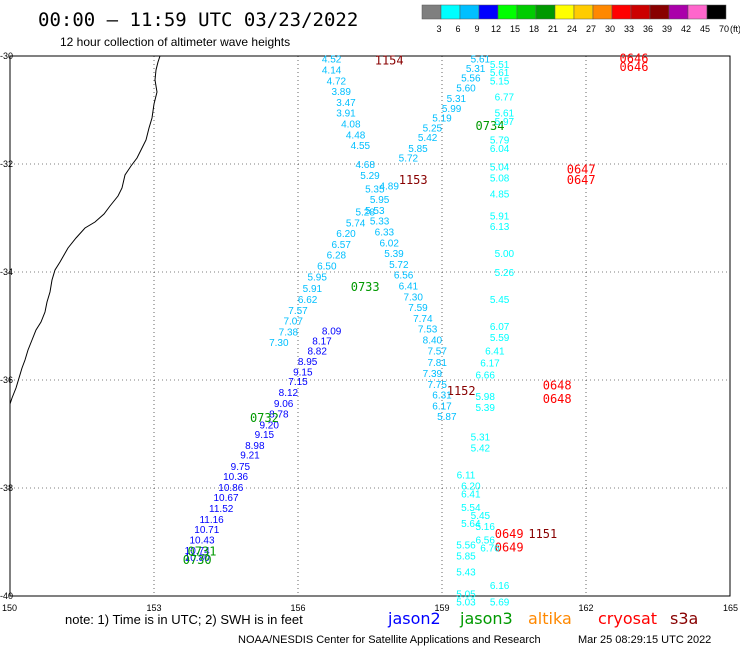 The width and height of the screenshot is (740, 650). I want to click on wave-label-track-a: 7.75, so click(437, 385).